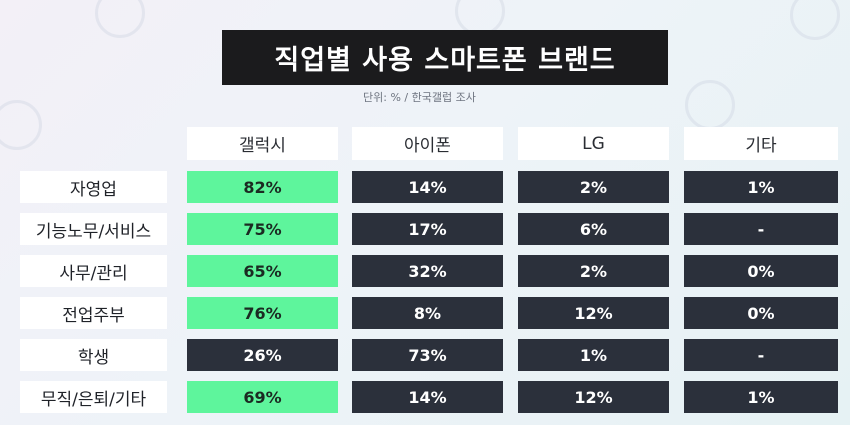 The width and height of the screenshot is (850, 425). I want to click on column-header: 갤럭시, so click(262, 143).